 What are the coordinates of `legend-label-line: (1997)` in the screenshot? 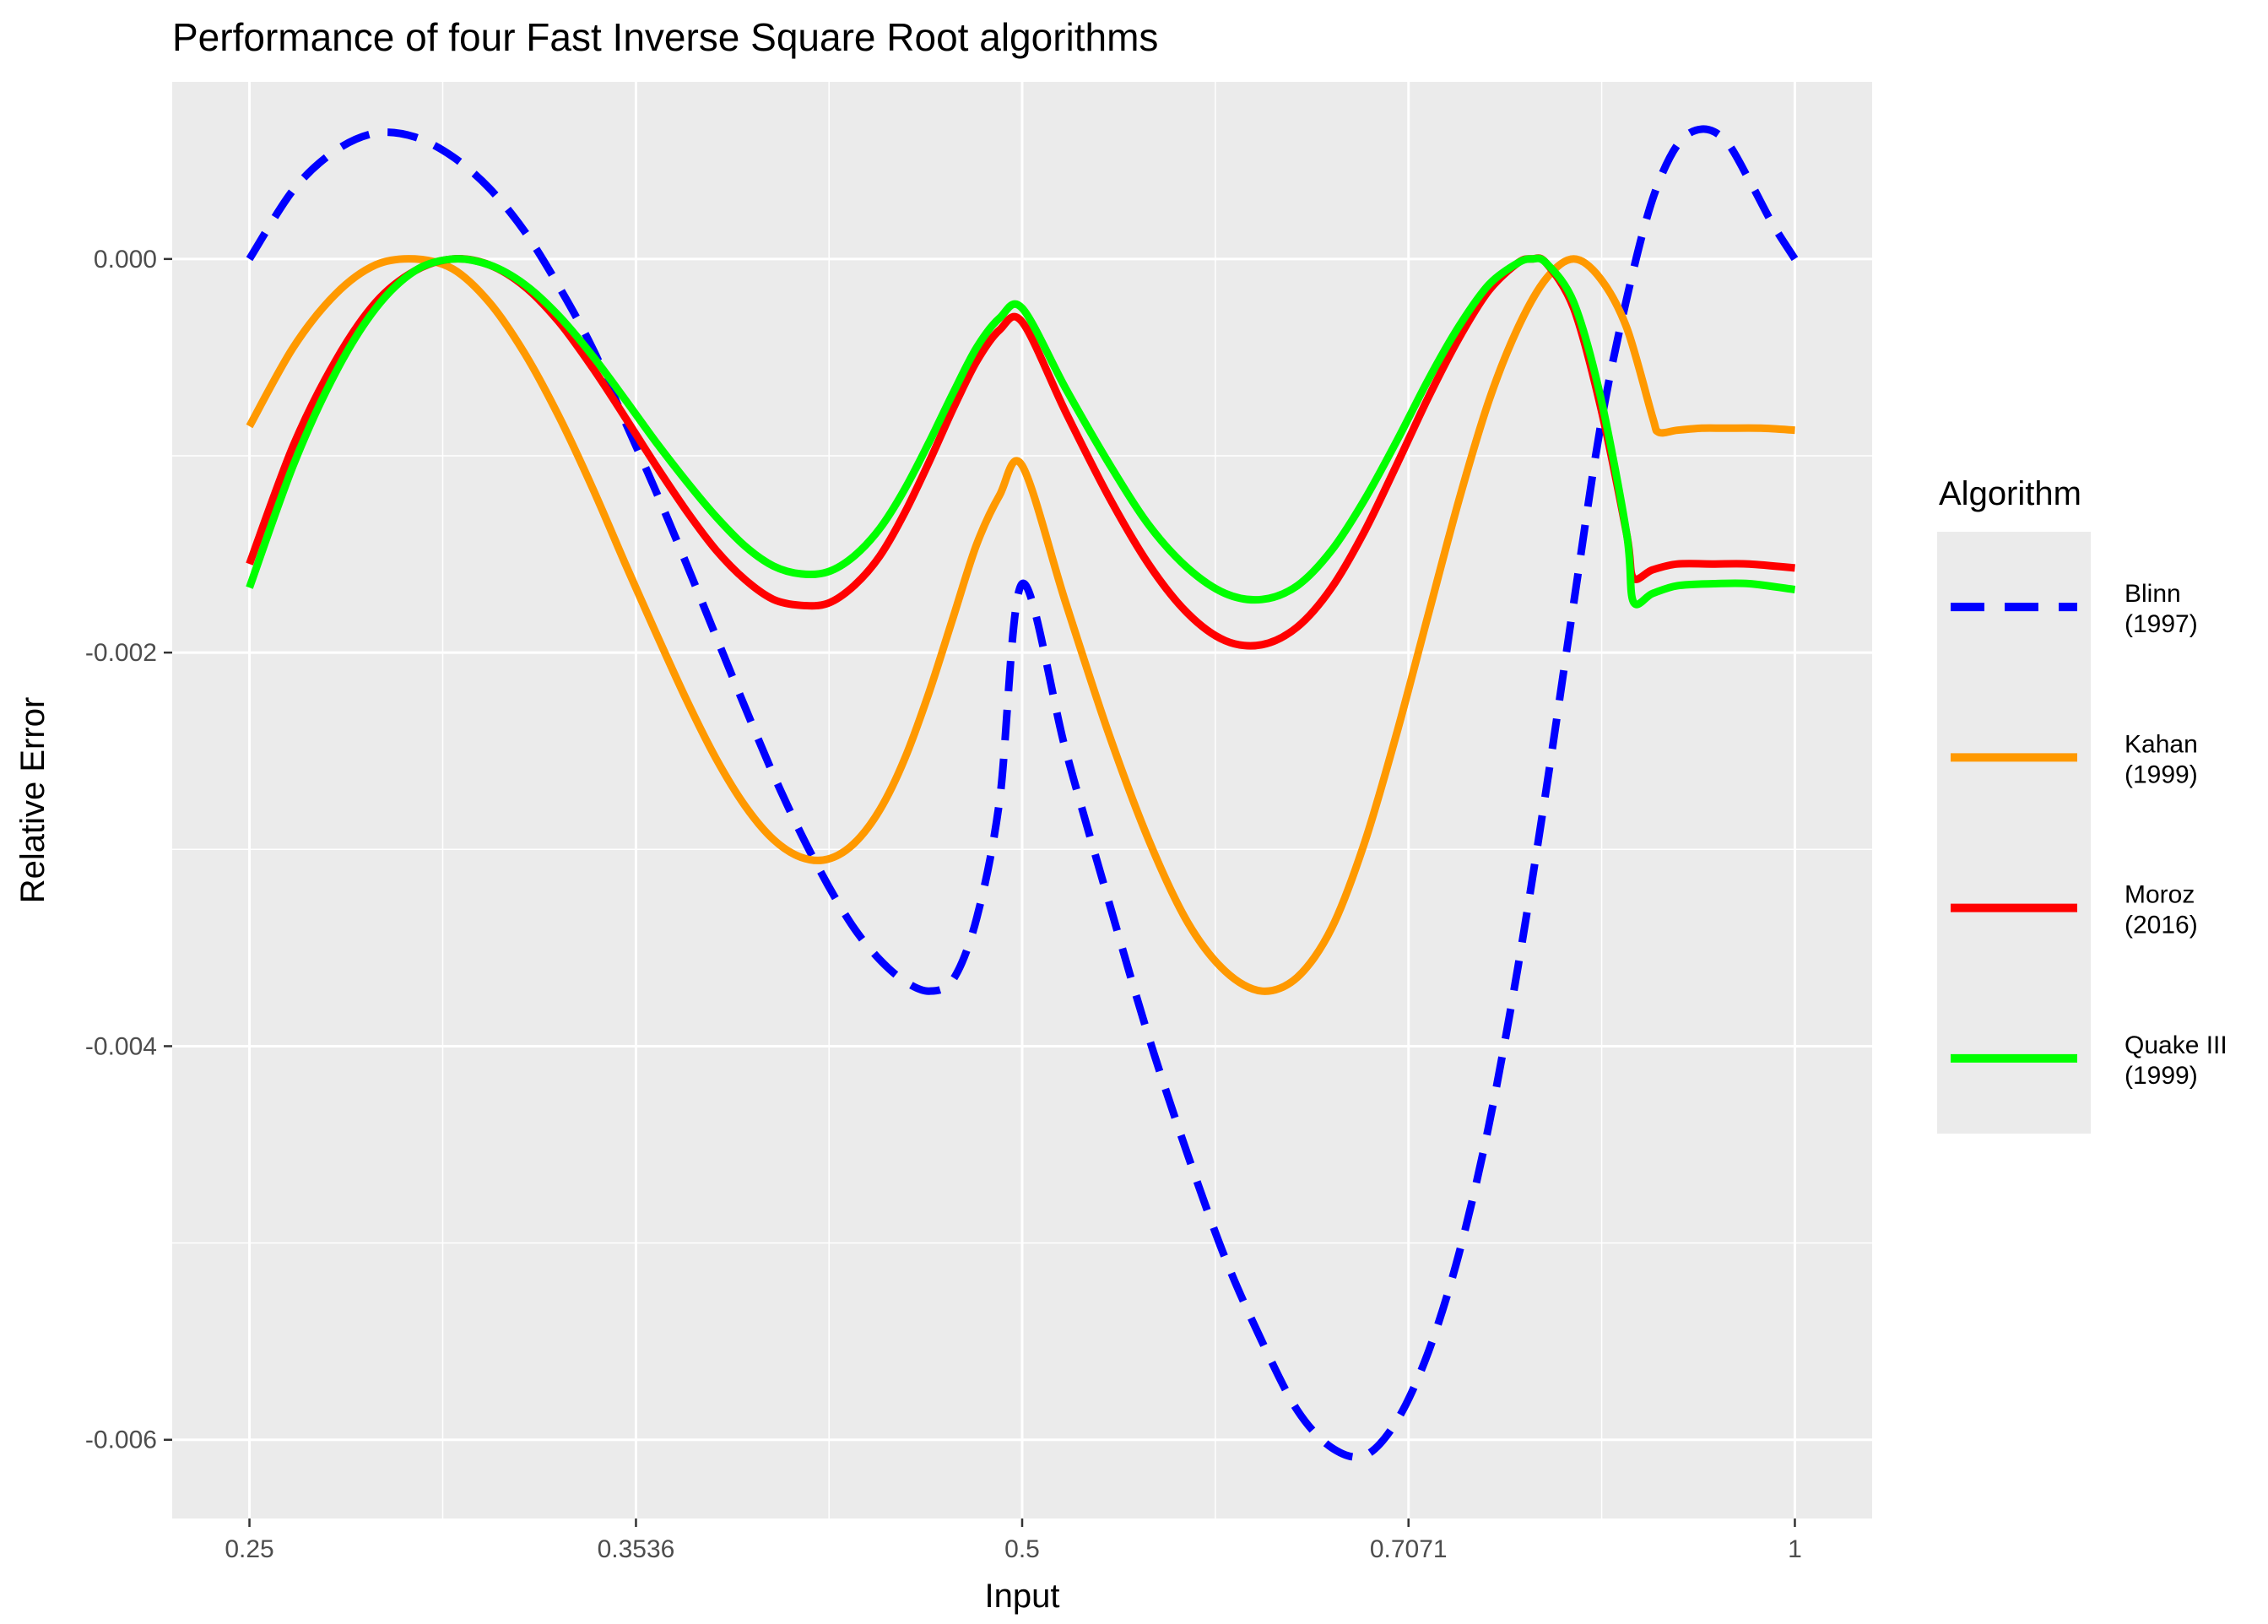 It's located at (2162, 624).